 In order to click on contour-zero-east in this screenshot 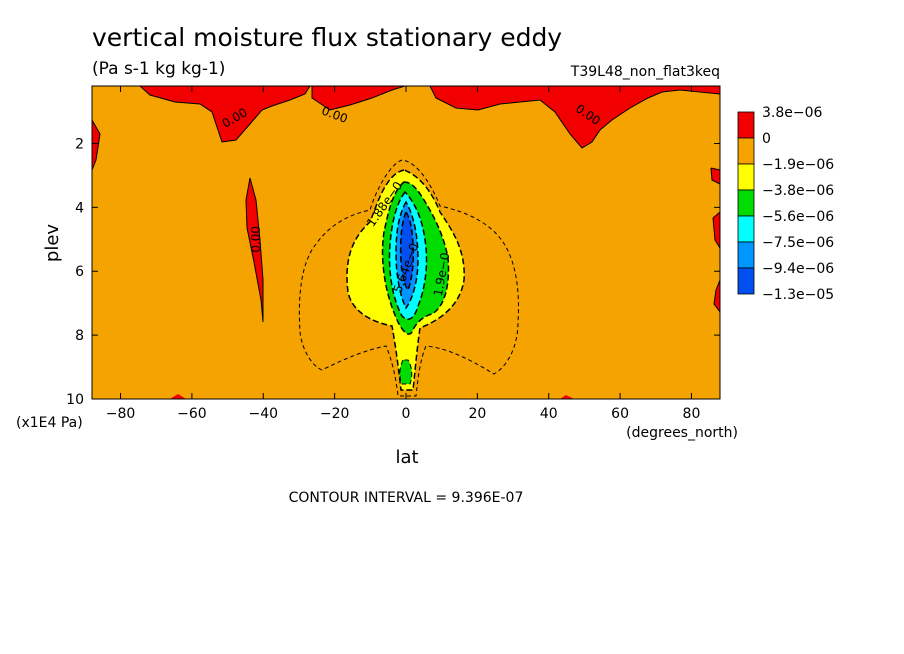, I will do `click(715, 240)`.